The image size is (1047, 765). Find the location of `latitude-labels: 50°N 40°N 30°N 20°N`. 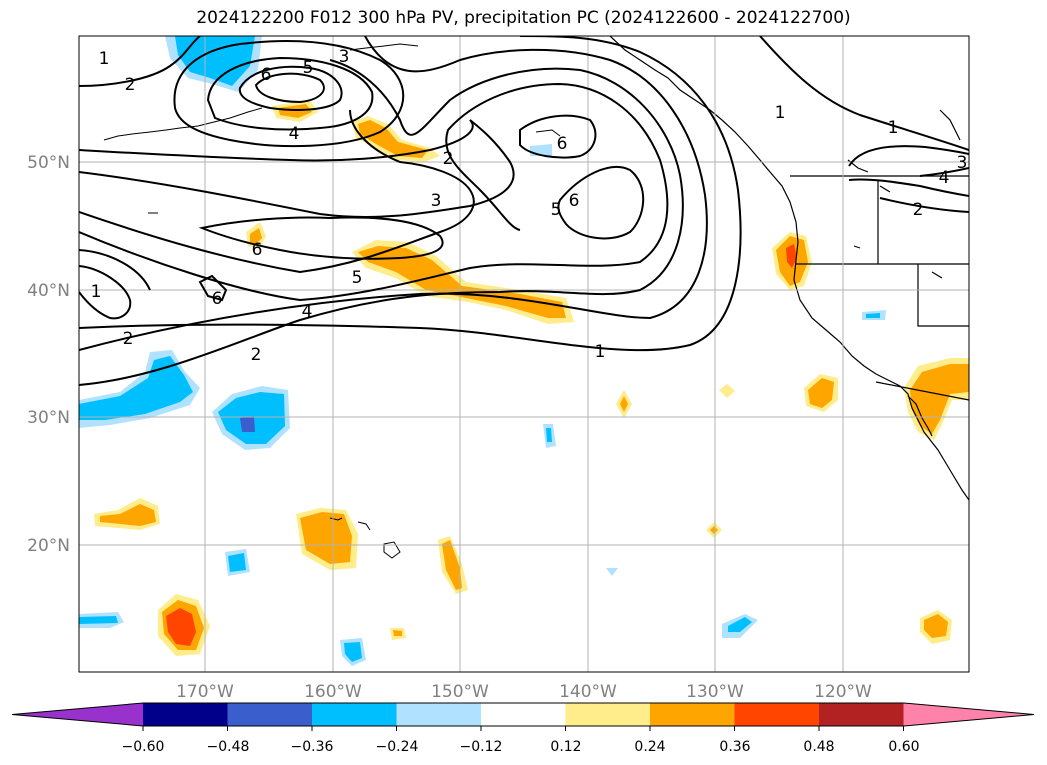

latitude-labels: 50°N 40°N 30°N 20°N is located at coordinates (48, 354).